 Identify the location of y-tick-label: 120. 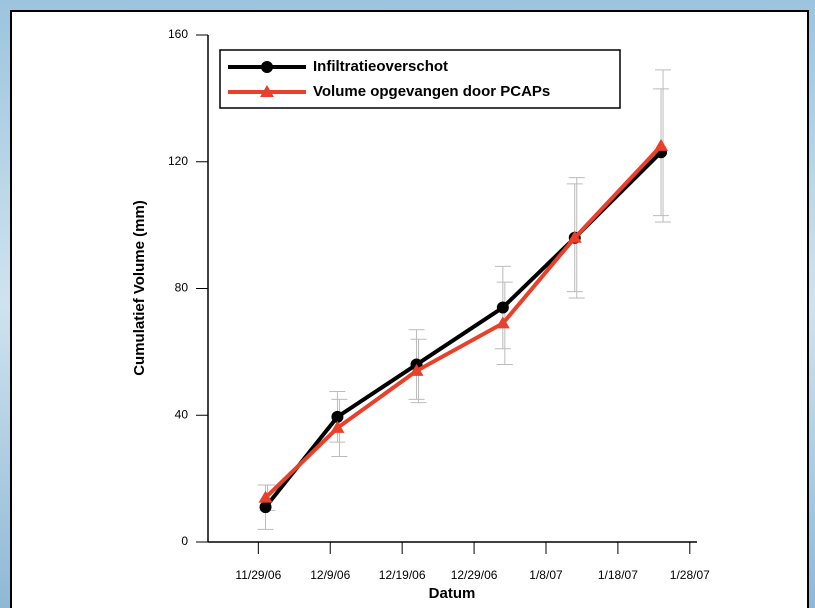
(178, 161).